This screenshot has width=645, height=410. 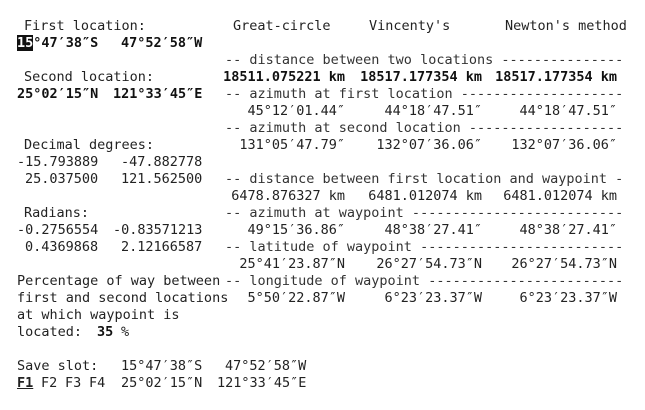 What do you see at coordinates (421, 77) in the screenshot?
I see `distance-vincenty: 18517.177354 km` at bounding box center [421, 77].